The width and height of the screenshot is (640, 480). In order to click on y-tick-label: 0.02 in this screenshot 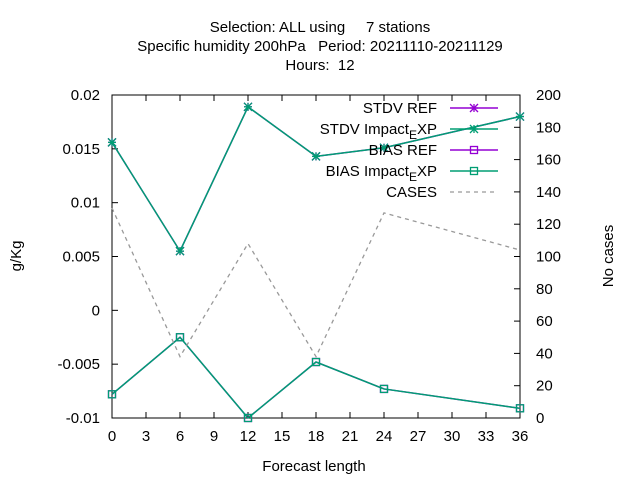, I will do `click(85, 95)`.